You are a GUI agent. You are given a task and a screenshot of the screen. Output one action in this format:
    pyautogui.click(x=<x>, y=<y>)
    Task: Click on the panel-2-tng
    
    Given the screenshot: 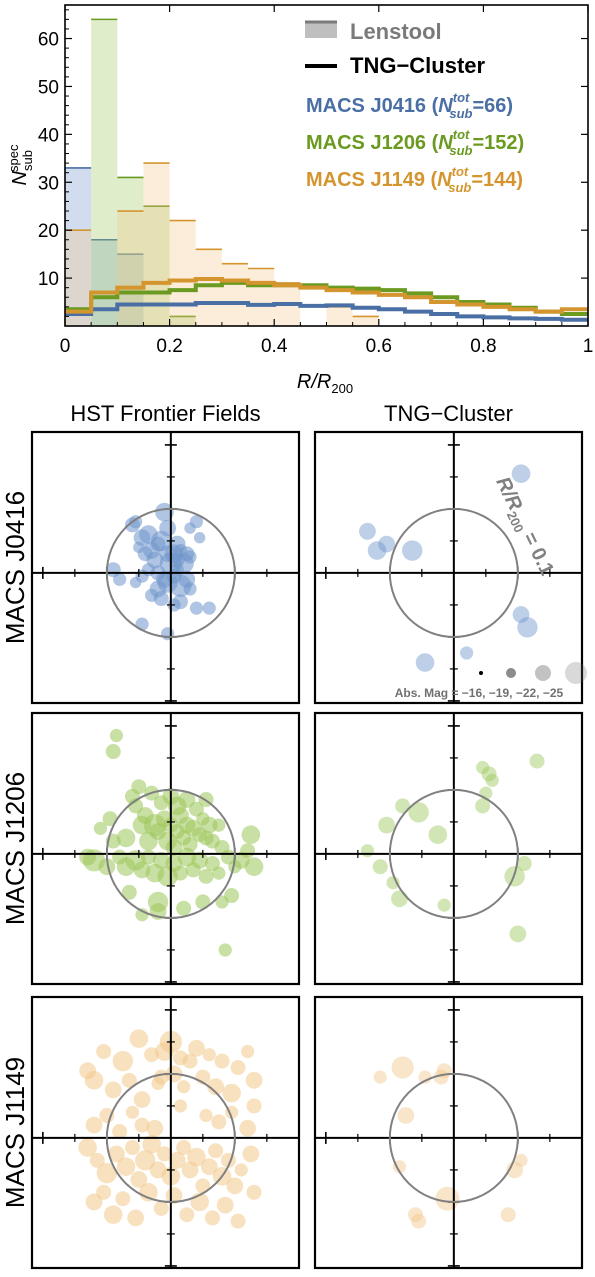 What is the action you would take?
    pyautogui.click(x=448, y=1132)
    